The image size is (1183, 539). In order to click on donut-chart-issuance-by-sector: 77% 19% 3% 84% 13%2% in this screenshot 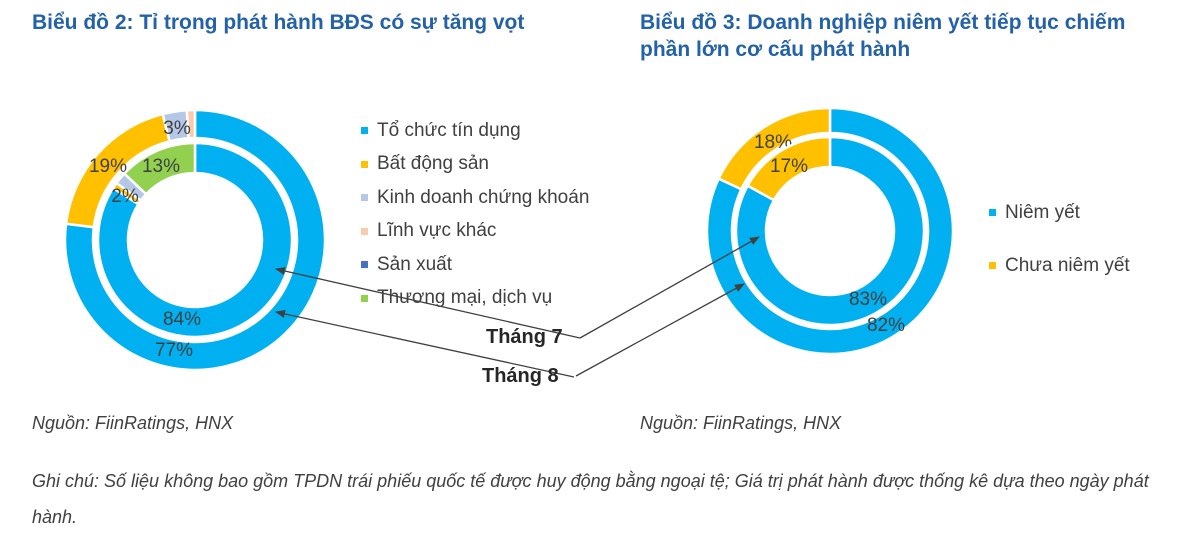, I will do `click(195, 240)`.